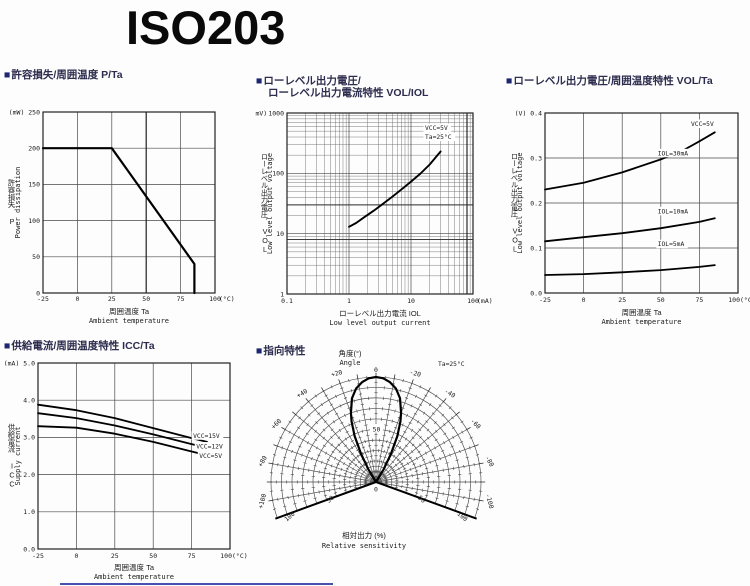  I want to click on svg-text: 150, so click(34, 185).